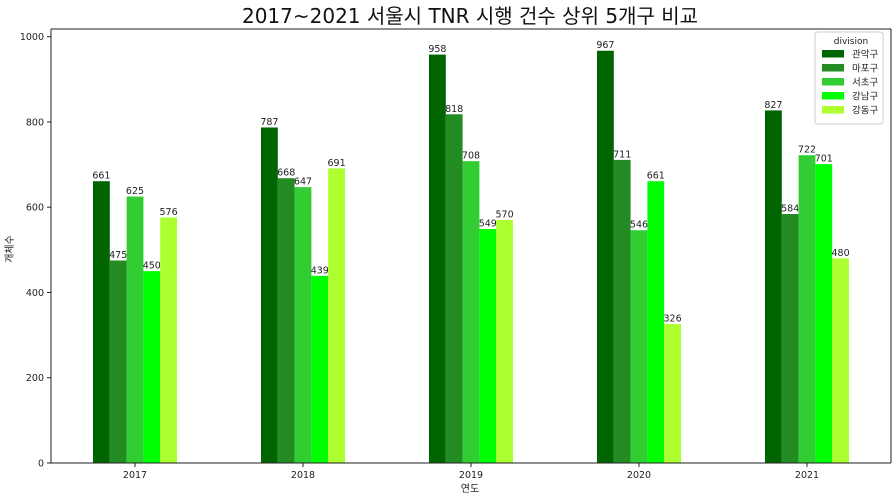 The image size is (895, 503). Describe the element at coordinates (865, 55) in the screenshot. I see `legend-label: 관악구` at that location.